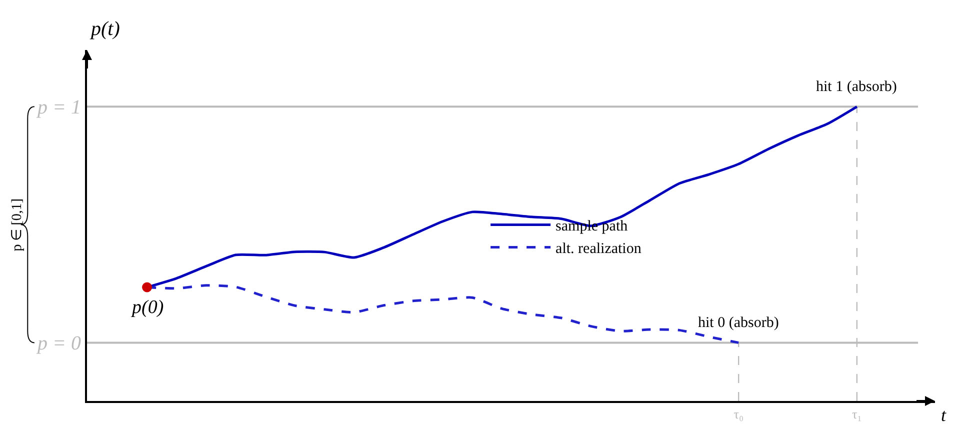  I want to click on text: p ∈ [0,1], so click(17, 225).